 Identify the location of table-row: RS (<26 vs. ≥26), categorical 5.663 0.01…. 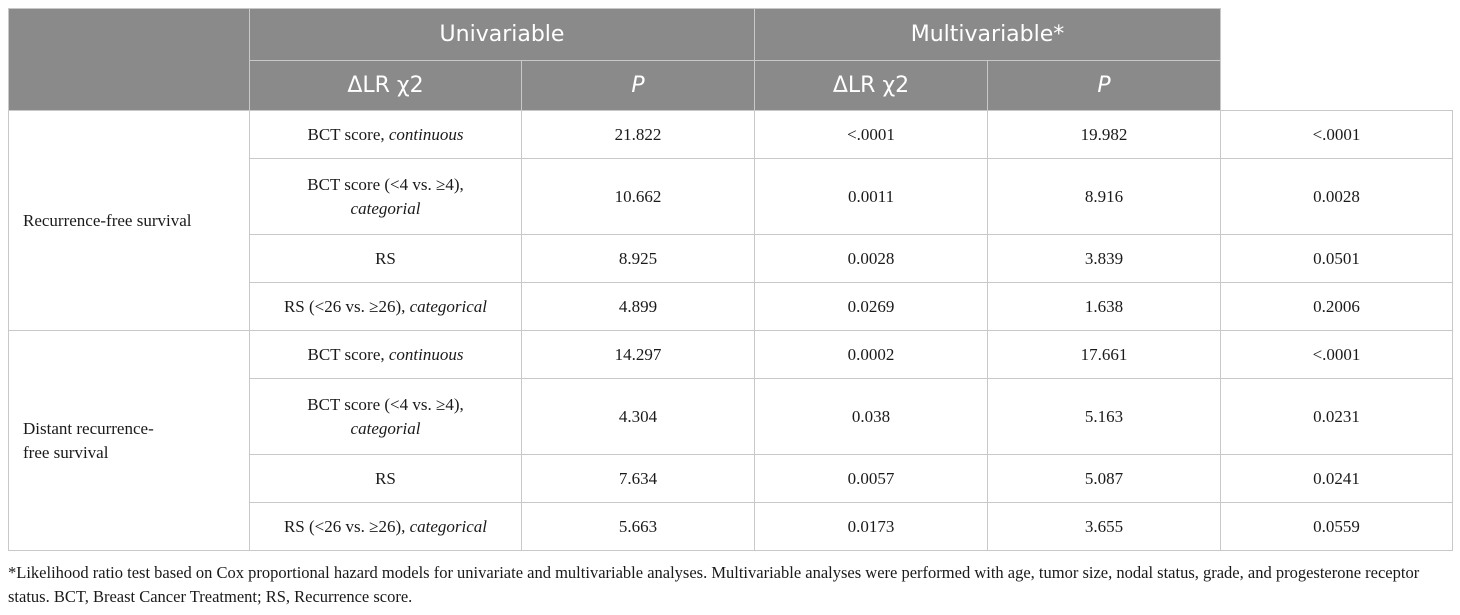
(731, 526).